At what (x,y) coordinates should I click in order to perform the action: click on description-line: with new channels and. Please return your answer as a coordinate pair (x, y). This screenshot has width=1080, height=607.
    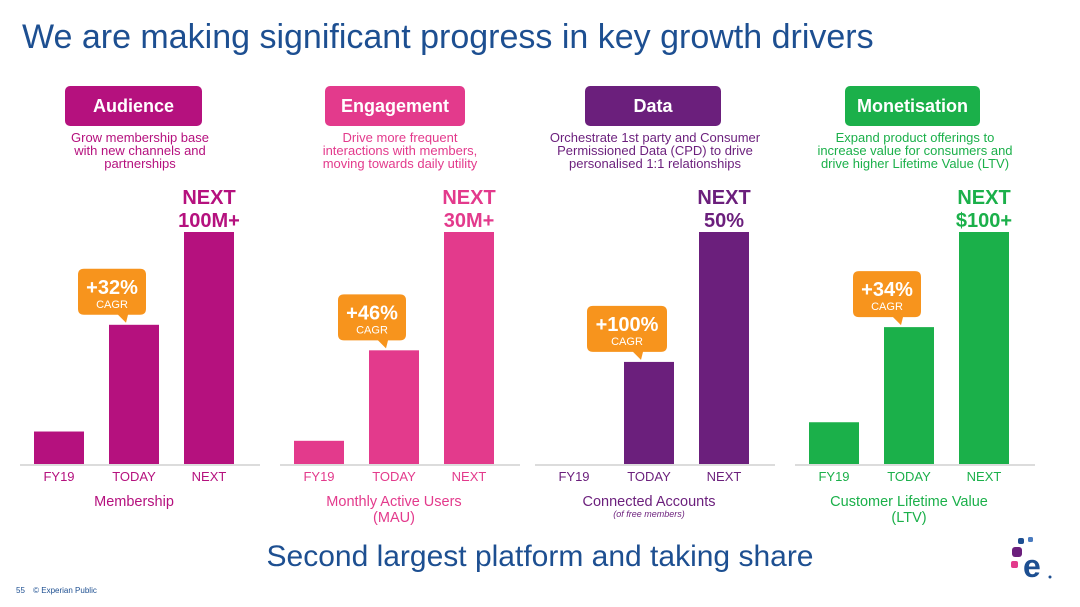
    Looking at the image, I should click on (140, 150).